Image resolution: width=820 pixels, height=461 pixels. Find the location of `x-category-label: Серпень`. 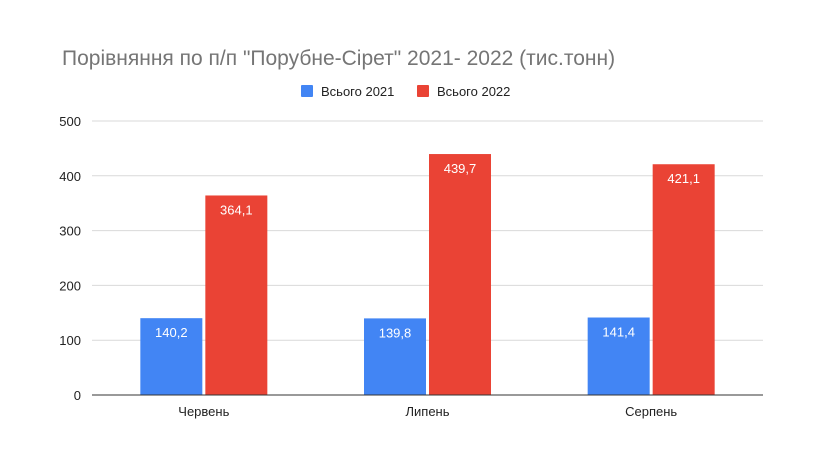

x-category-label: Серпень is located at coordinates (651, 411).